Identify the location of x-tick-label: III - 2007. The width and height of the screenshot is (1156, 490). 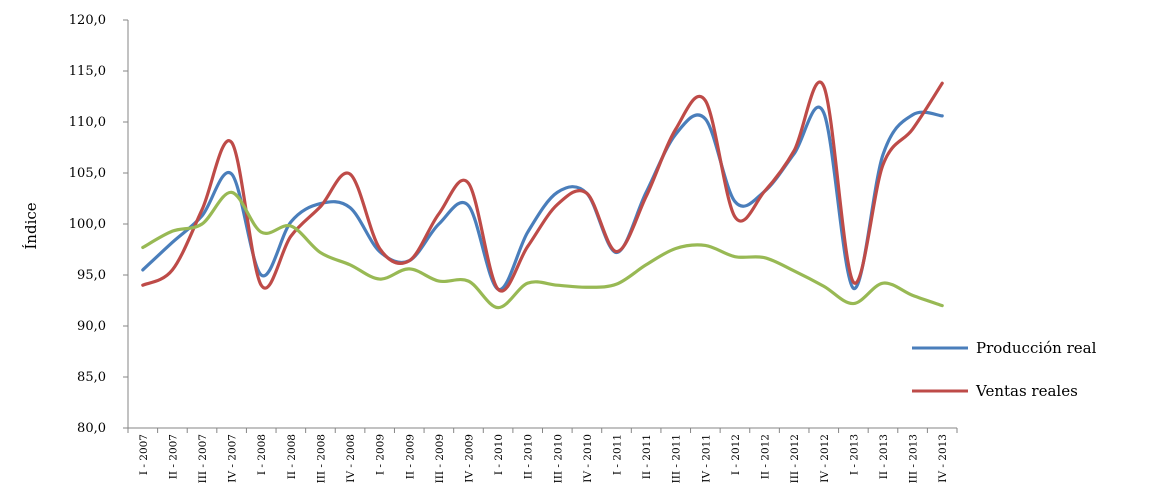
(203, 458).